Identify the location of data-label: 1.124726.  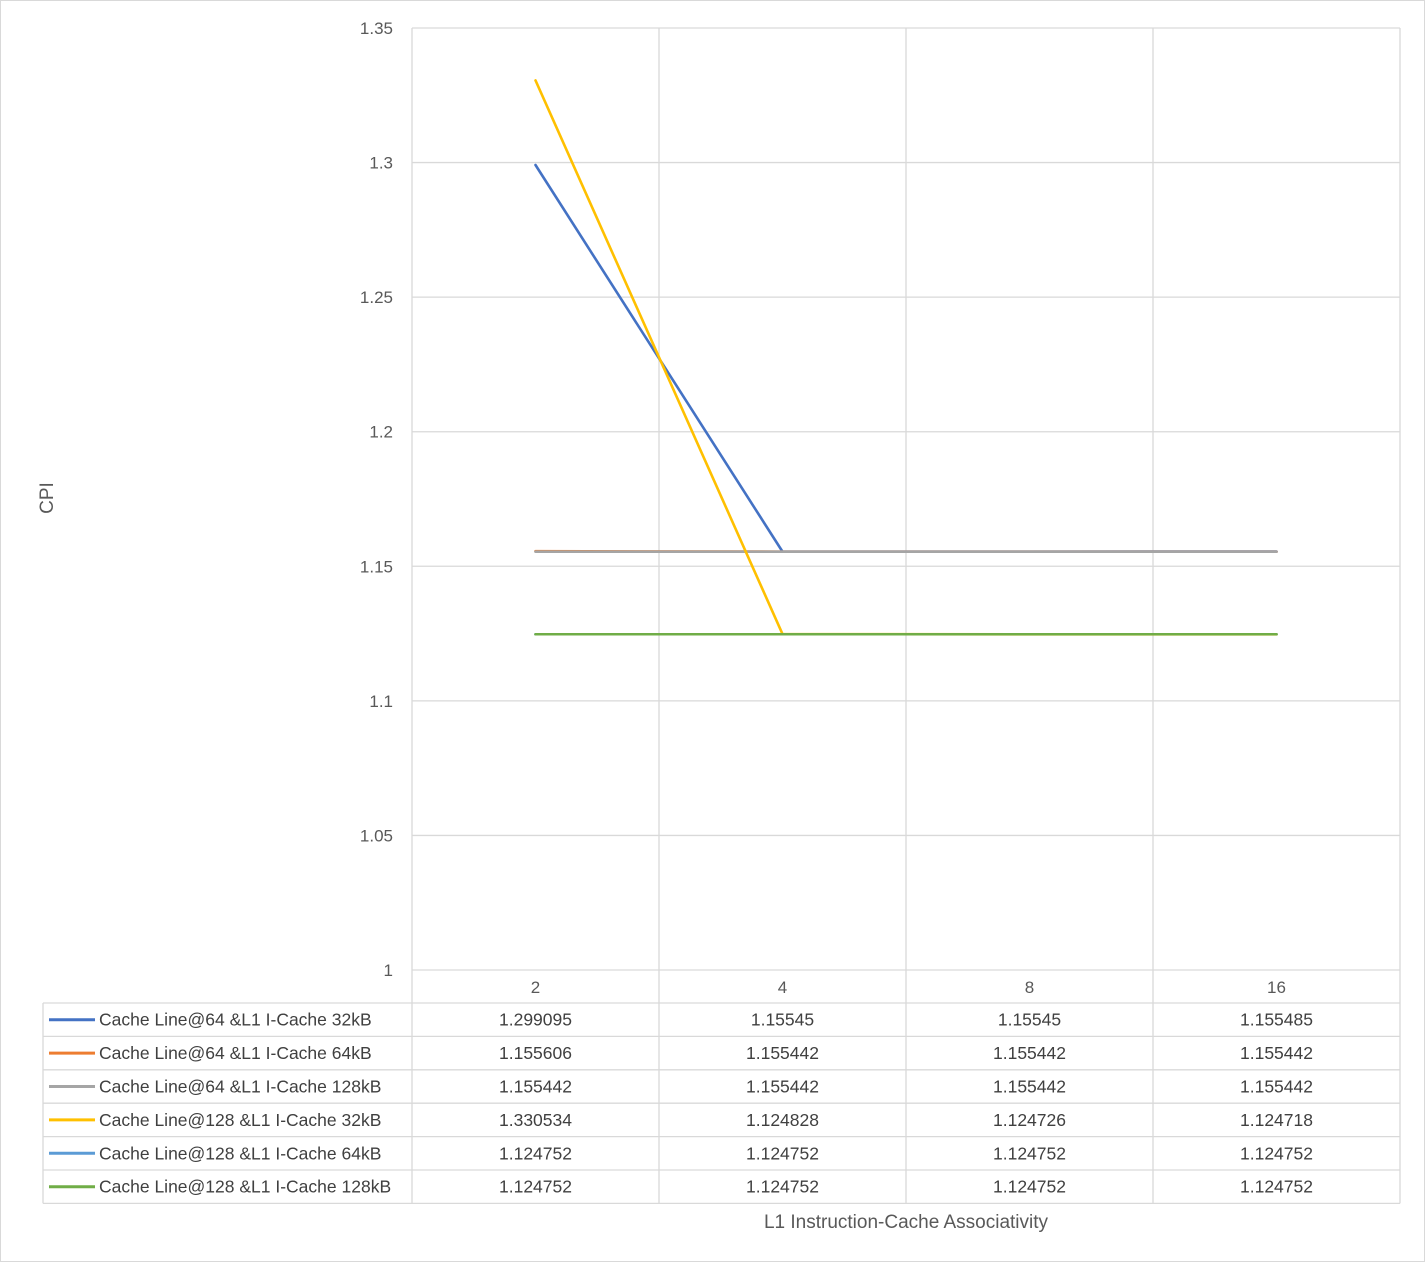
(1029, 1120).